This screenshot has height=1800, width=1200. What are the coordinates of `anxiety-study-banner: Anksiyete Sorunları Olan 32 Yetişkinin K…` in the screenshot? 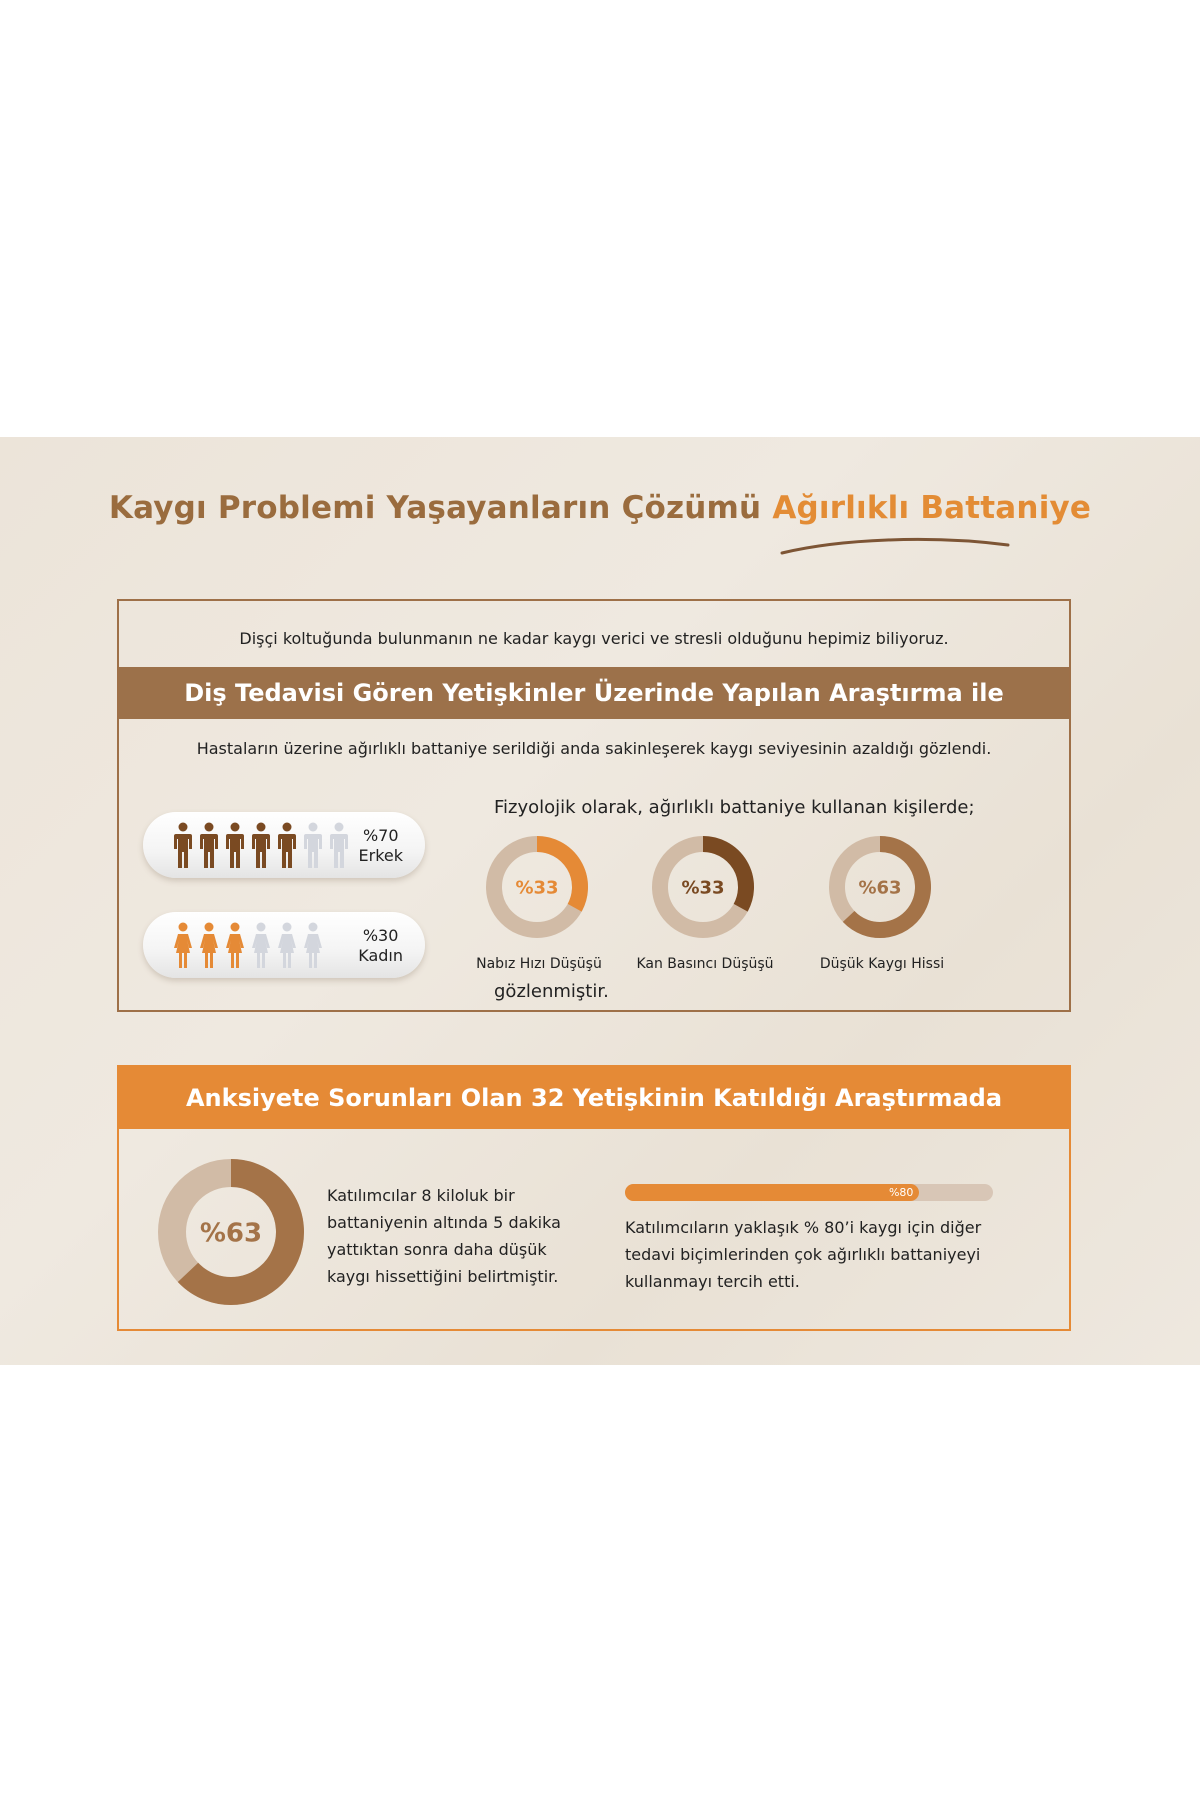 It's located at (594, 1098).